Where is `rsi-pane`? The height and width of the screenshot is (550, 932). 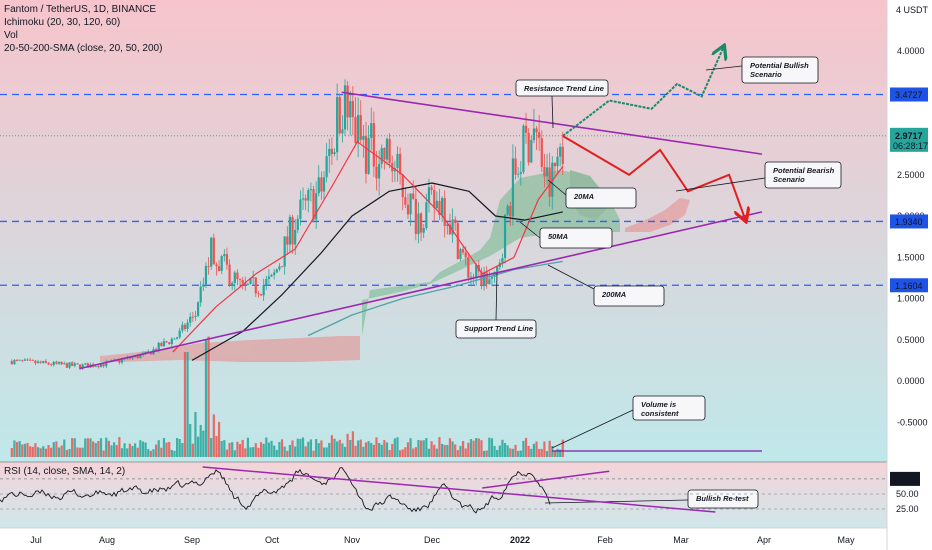 rsi-pane is located at coordinates (443, 490).